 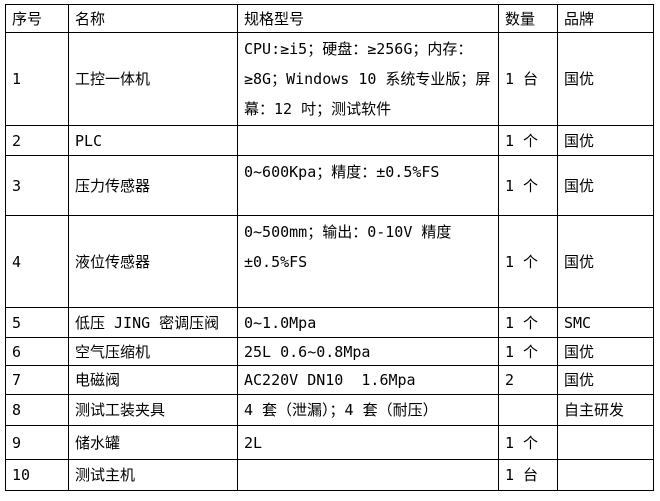 I want to click on cell-spec: 4 套（泄漏）；4 套（耐压）, so click(x=368, y=410).